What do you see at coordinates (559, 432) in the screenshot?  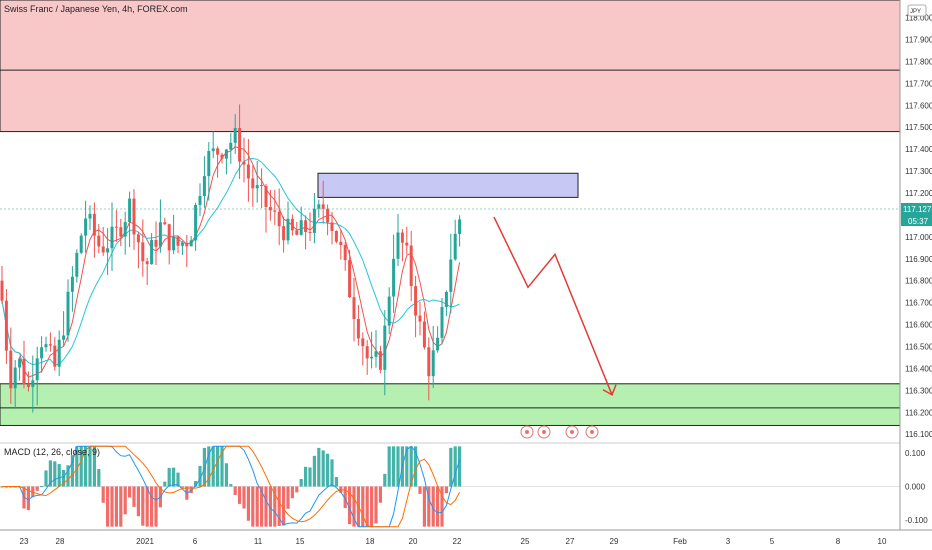 I see `event-markers` at bounding box center [559, 432].